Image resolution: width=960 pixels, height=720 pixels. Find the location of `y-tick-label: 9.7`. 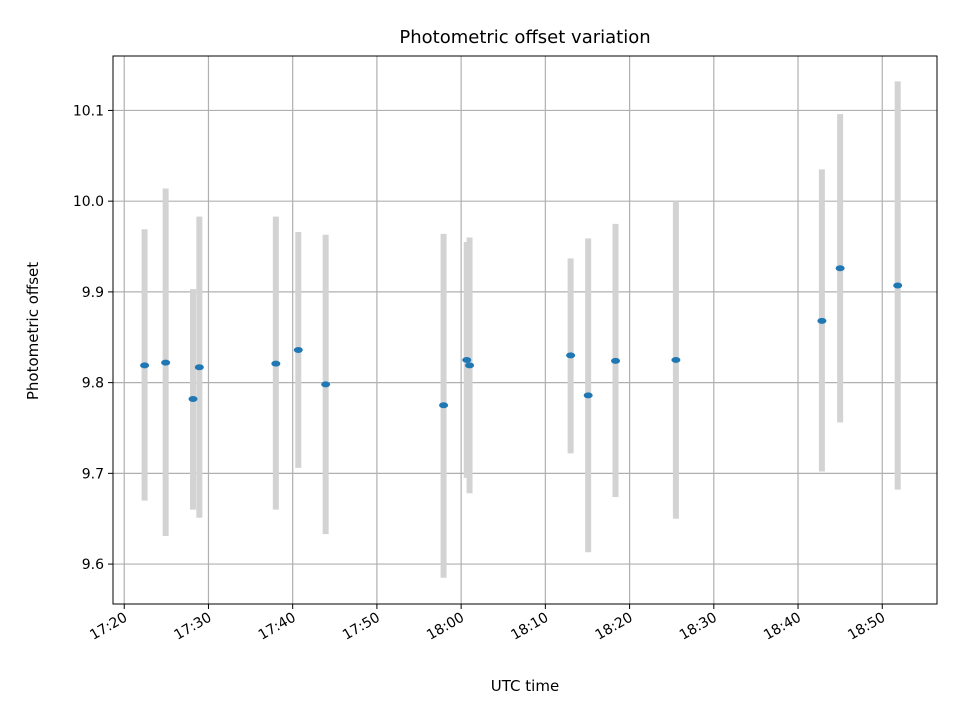

y-tick-label: 9.7 is located at coordinates (93, 474).